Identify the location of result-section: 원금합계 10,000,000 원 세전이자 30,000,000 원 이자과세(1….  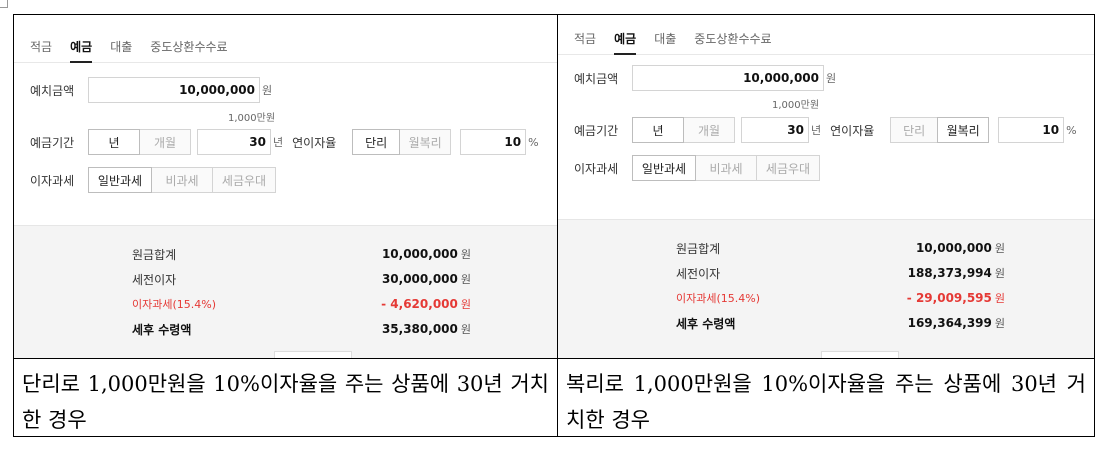
(285, 291).